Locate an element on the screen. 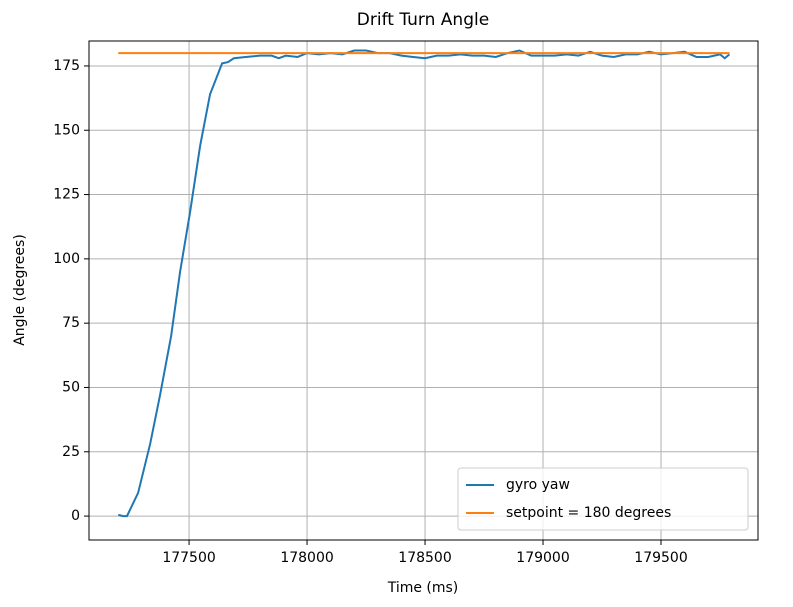 Image resolution: width=793 pixels, height=607 pixels. y-tick-label: 100 is located at coordinates (66, 259).